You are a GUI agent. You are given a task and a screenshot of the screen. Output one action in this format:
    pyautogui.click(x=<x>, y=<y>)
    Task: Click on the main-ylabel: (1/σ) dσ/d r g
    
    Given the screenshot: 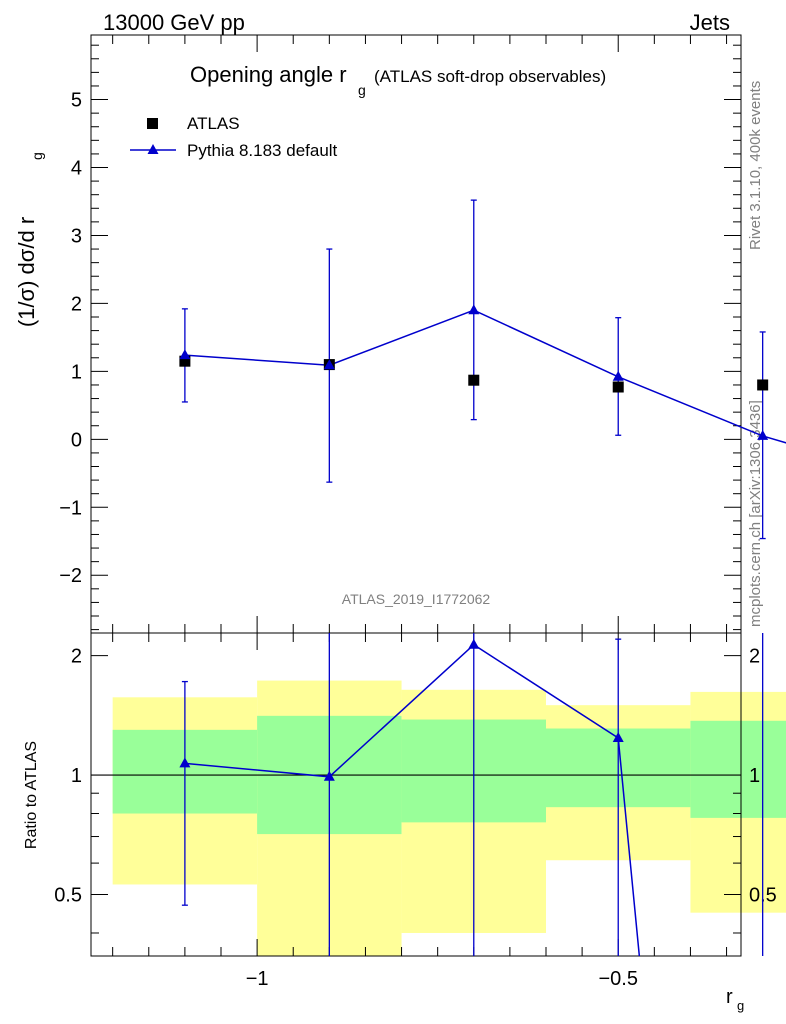 What is the action you would take?
    pyautogui.click(x=29, y=239)
    